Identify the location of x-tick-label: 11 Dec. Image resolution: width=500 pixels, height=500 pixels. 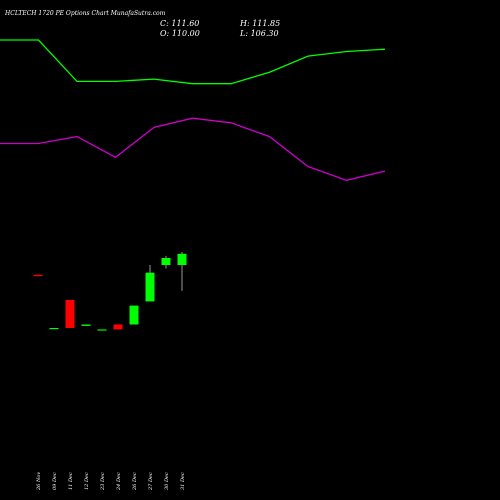
(71, 481).